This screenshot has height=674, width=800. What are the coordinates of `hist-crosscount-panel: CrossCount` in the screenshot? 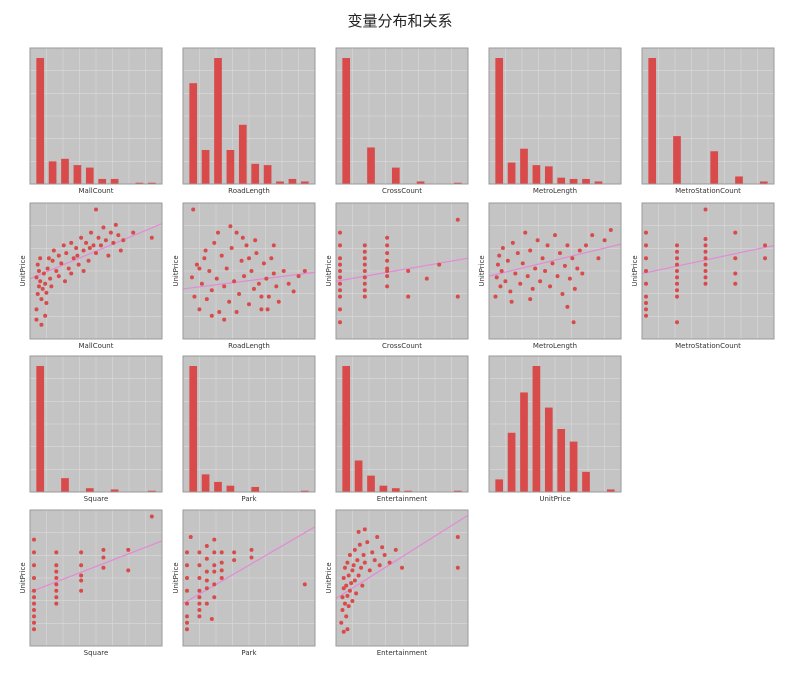 It's located at (402, 121).